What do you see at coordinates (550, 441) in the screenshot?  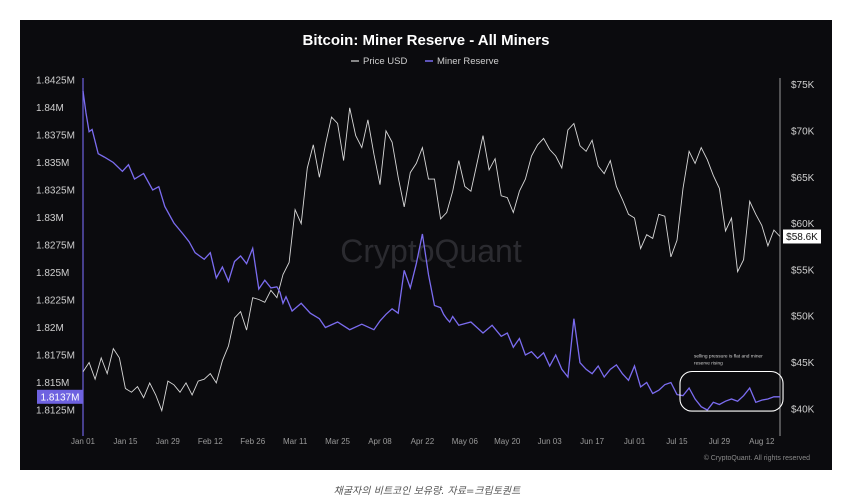 I see `x-tick-label: Jun 03` at bounding box center [550, 441].